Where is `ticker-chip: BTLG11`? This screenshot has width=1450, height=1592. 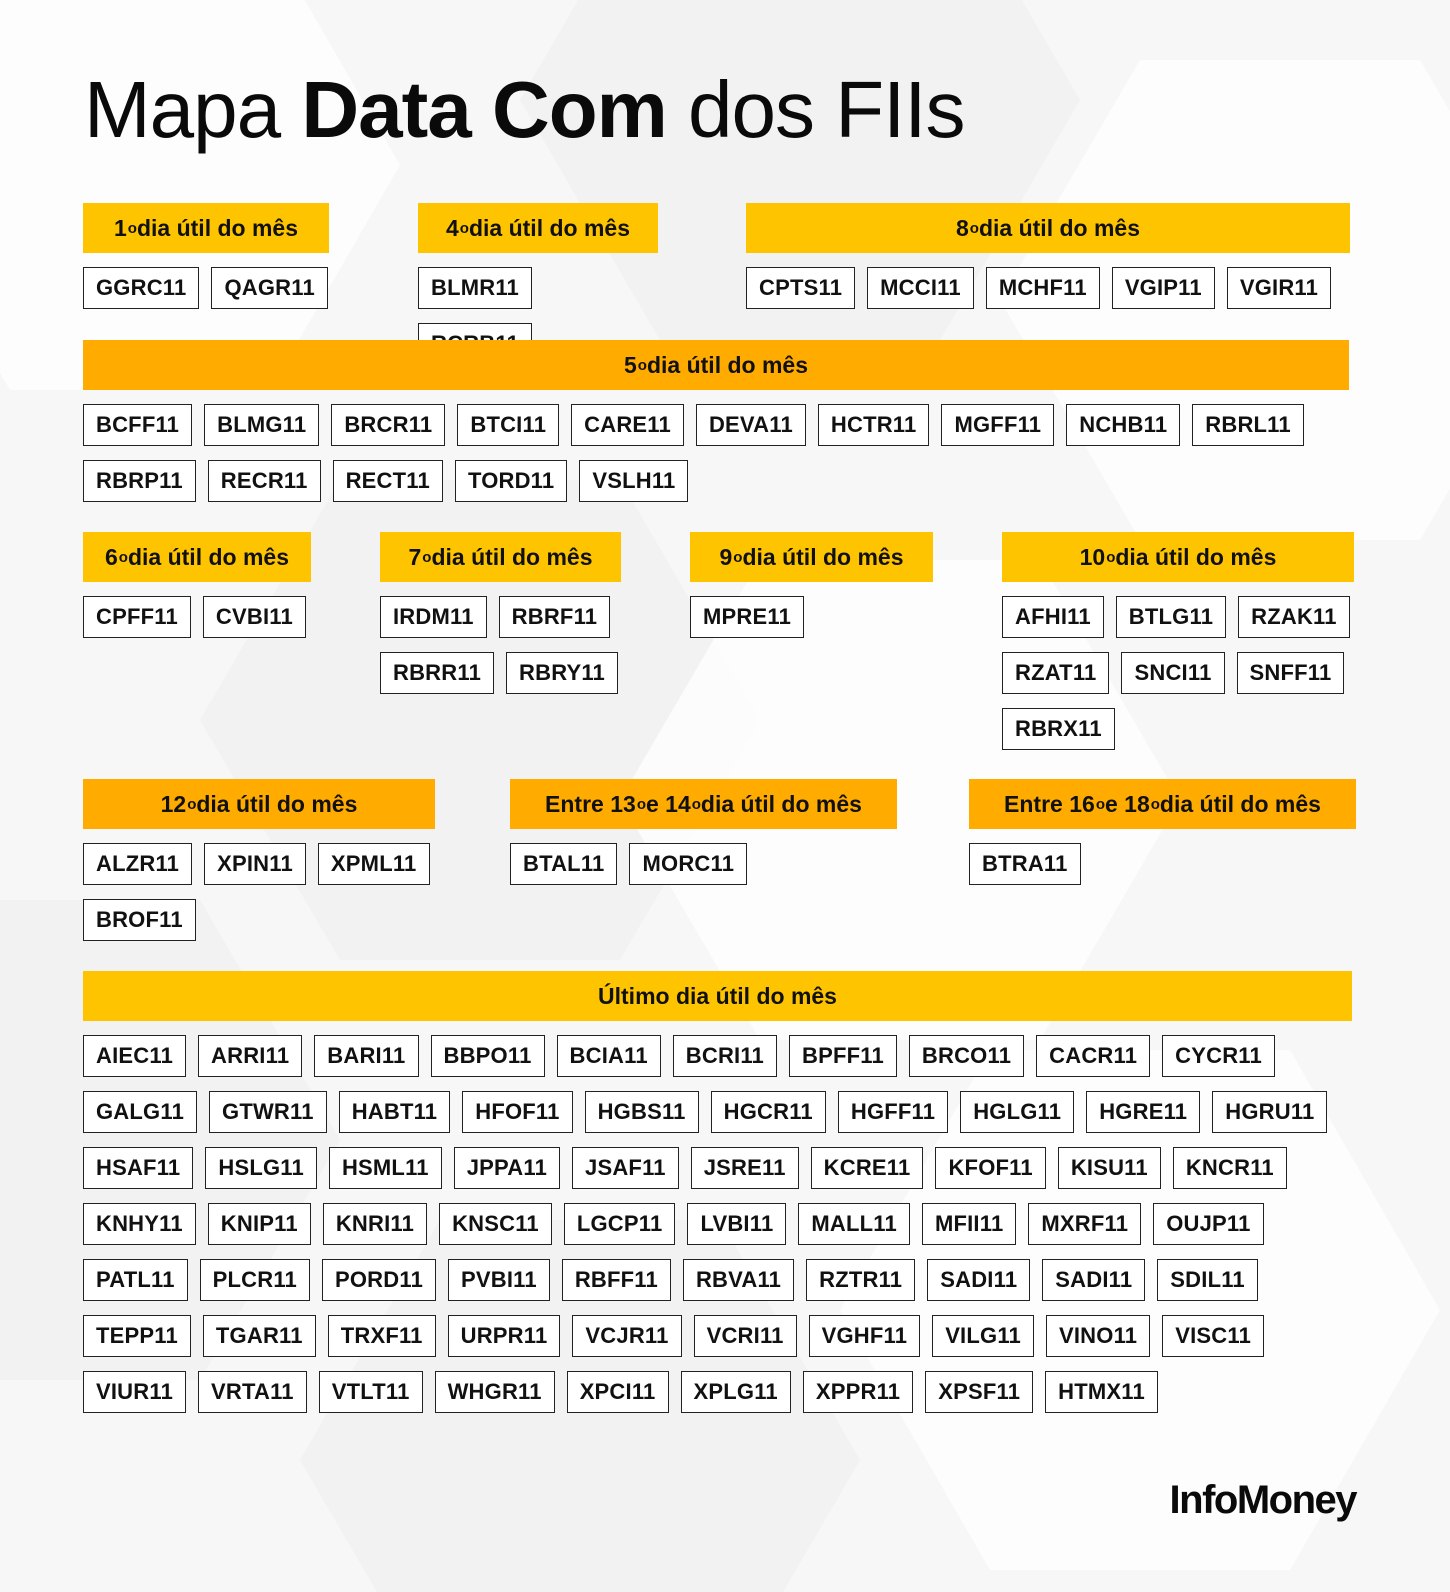
ticker-chip: BTLG11 is located at coordinates (1171, 617).